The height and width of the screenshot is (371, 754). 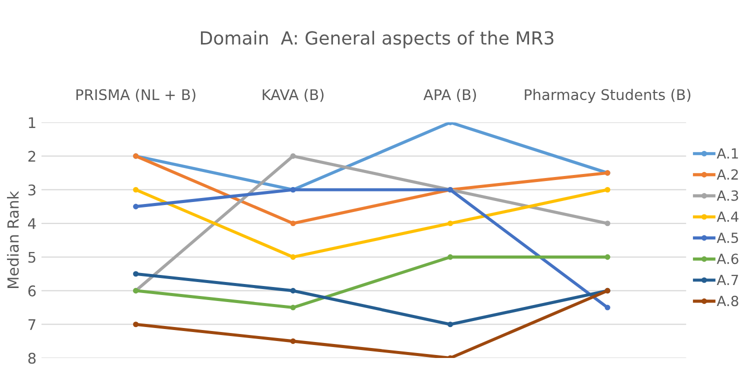 I want to click on legend-label: A.6, so click(x=727, y=259).